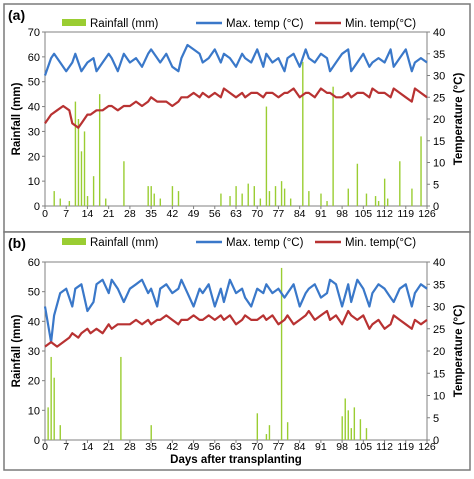  Describe the element at coordinates (265, 243) in the screenshot. I see `legend-label: Max. temp (°C)` at that location.